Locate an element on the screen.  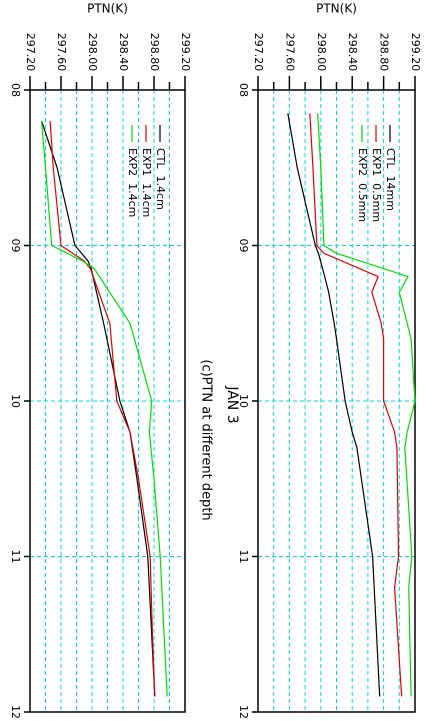
legend-label: EXP1 0.5mm is located at coordinates (376, 185).